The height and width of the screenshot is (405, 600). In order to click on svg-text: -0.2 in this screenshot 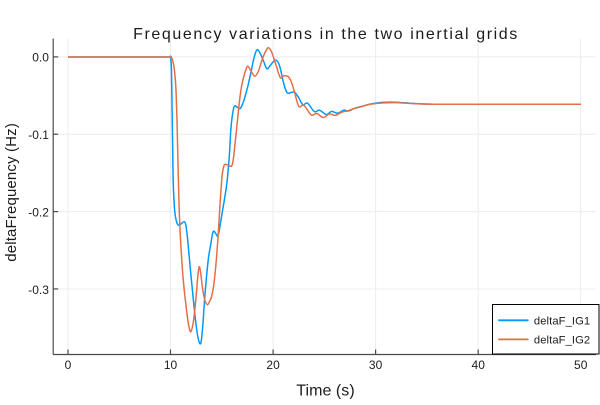, I will do `click(38, 212)`.